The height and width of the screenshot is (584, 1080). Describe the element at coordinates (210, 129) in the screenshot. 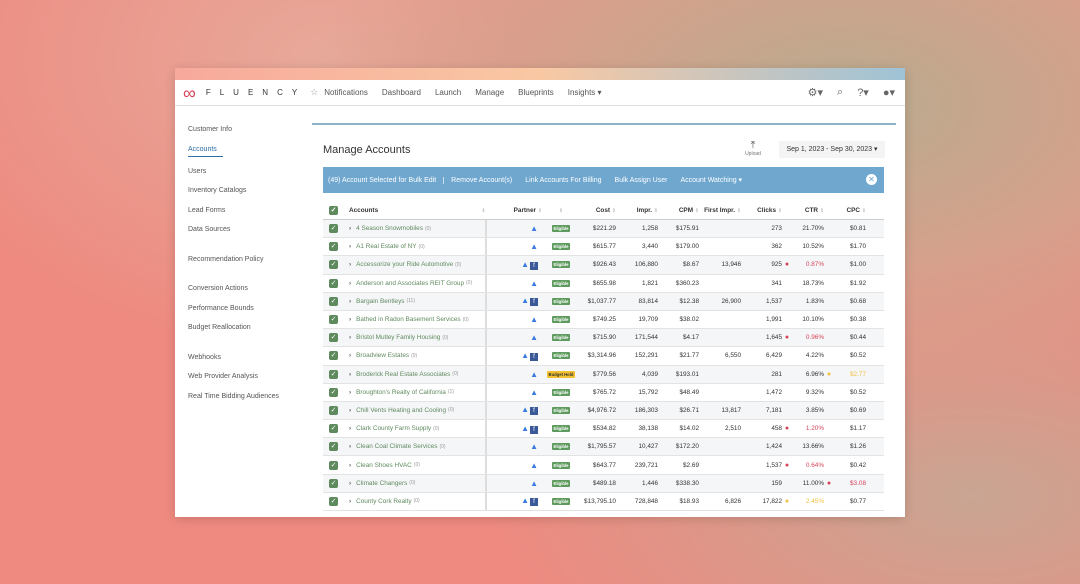

I see `sidebar-item-customer-info: Customer Info` at that location.